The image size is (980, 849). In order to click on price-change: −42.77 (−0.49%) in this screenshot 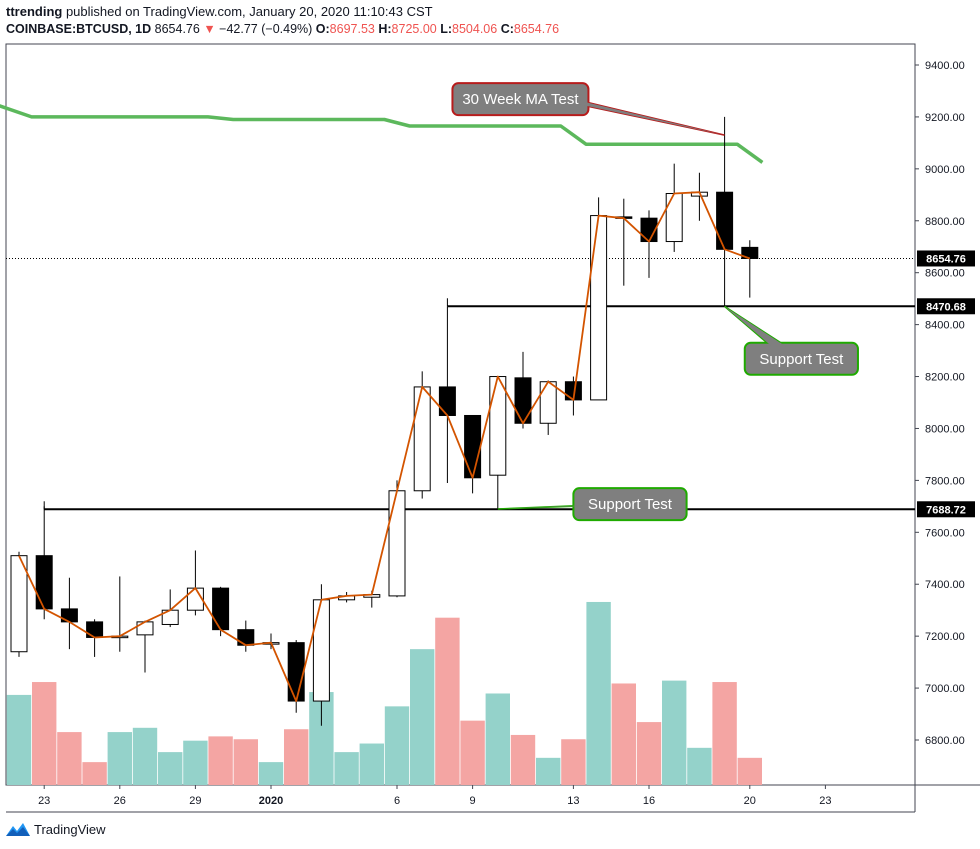, I will do `click(266, 29)`.